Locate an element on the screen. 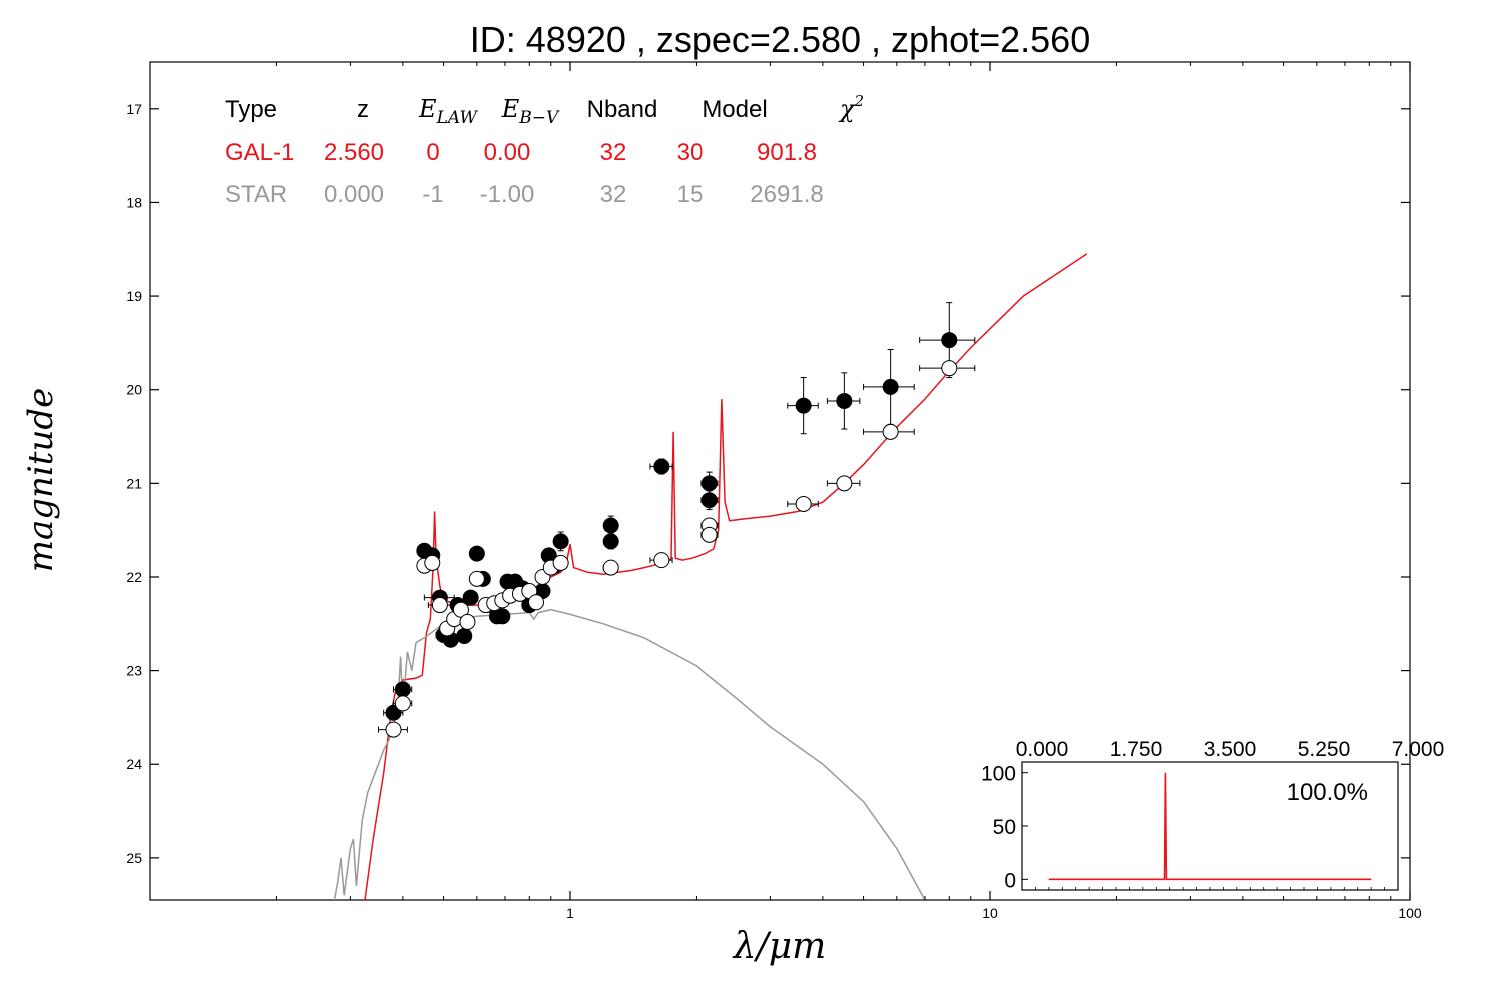  inset-y-tick-label: 0 is located at coordinates (1010, 880).